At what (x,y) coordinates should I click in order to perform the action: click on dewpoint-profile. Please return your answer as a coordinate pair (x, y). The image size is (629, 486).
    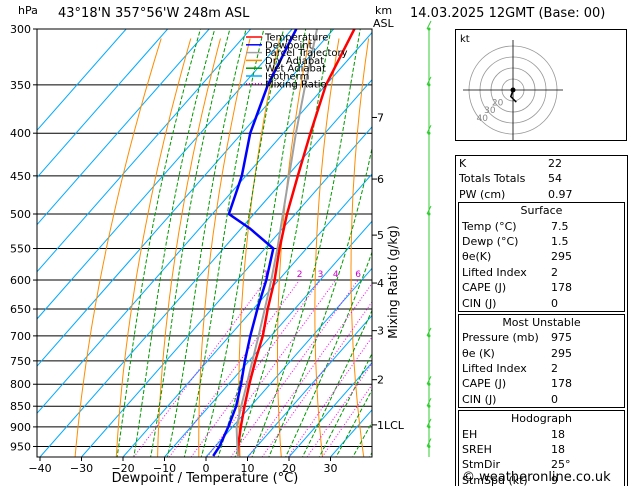
    Looking at the image, I should click on (255, 243).